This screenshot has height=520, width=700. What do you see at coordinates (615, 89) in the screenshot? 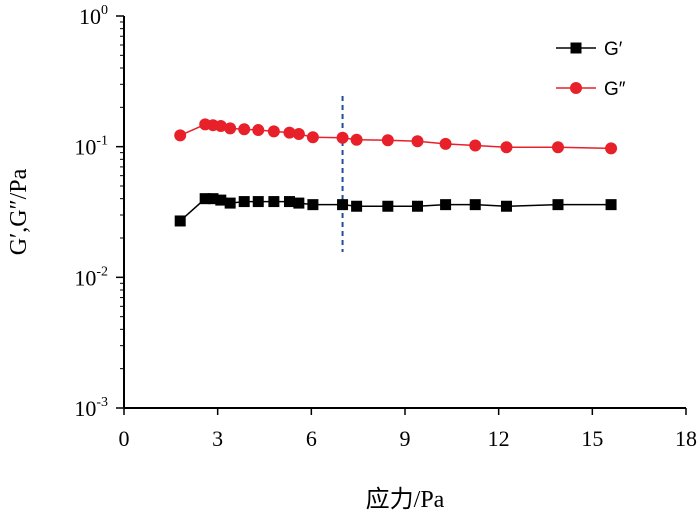
I see `legend-label: G″` at bounding box center [615, 89].